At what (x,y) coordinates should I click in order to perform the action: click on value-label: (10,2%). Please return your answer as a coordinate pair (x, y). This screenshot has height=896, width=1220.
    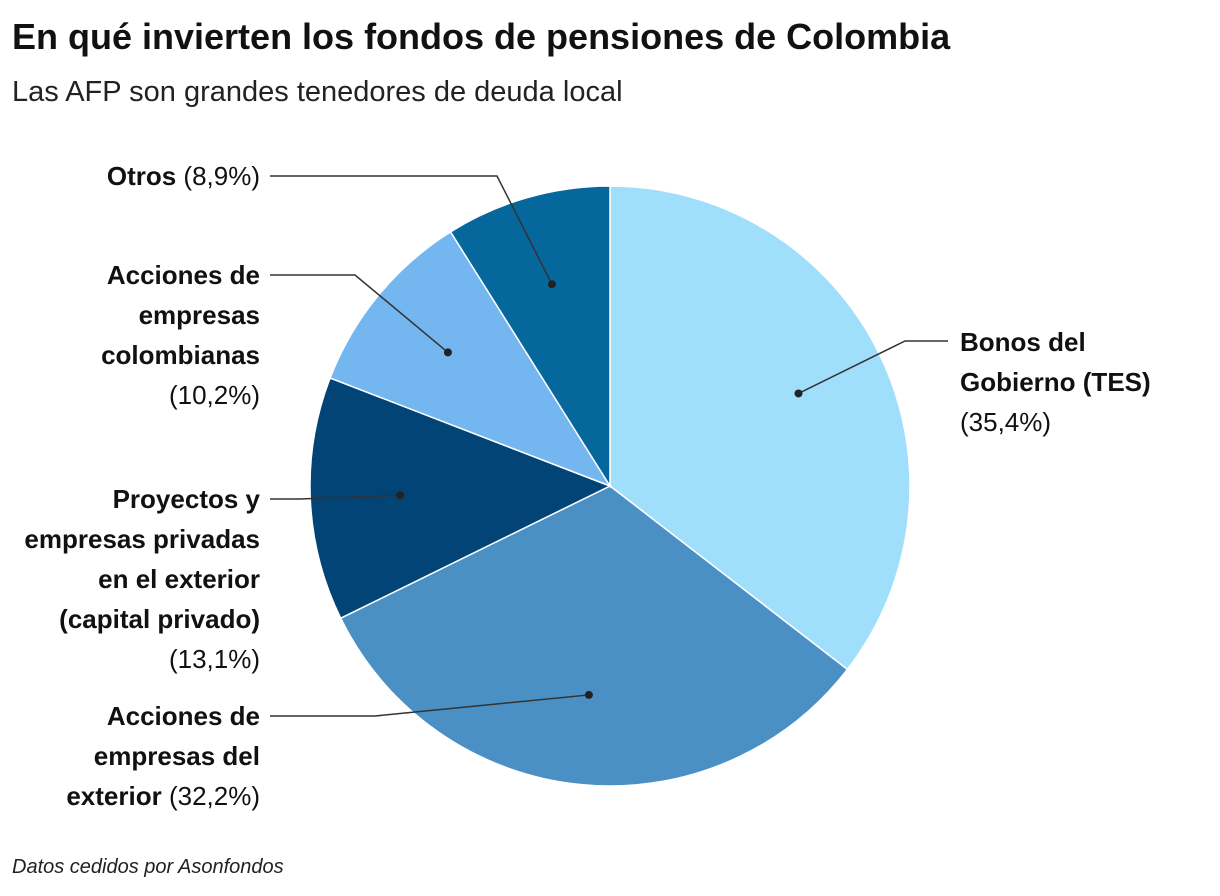
    Looking at the image, I should click on (214, 395).